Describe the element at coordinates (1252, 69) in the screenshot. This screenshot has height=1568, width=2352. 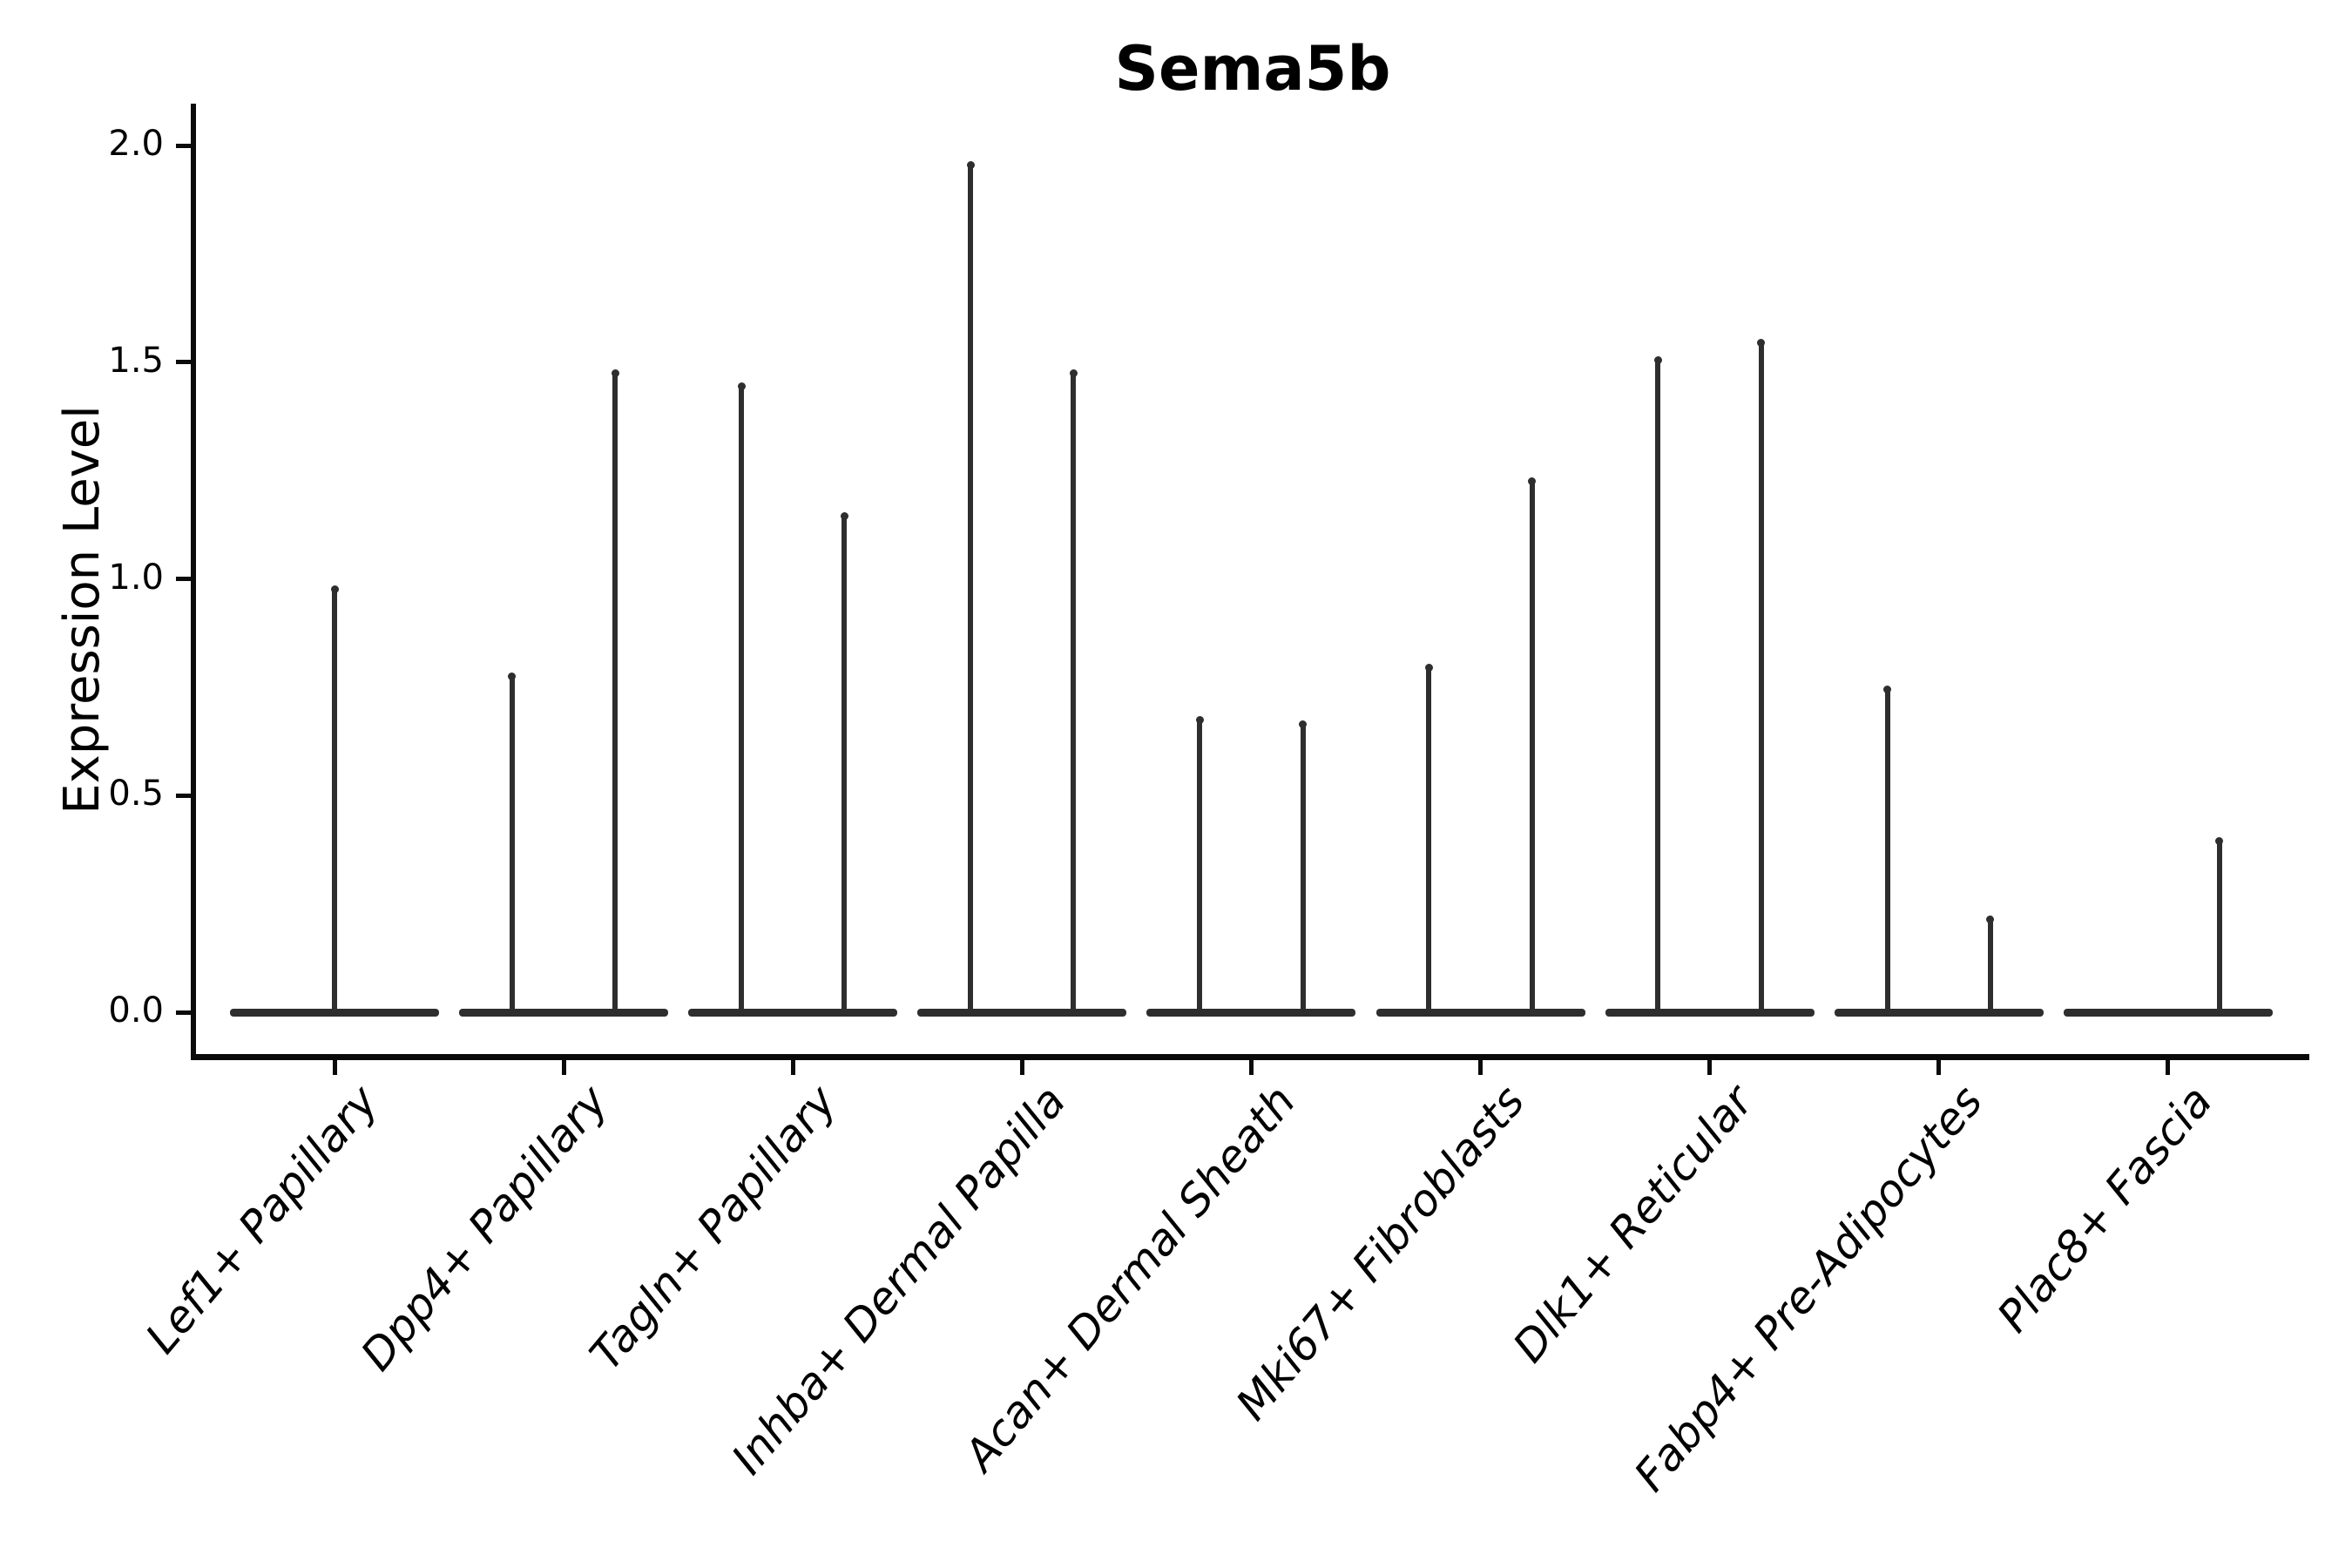
I see `chart-title: Sema5b` at that location.